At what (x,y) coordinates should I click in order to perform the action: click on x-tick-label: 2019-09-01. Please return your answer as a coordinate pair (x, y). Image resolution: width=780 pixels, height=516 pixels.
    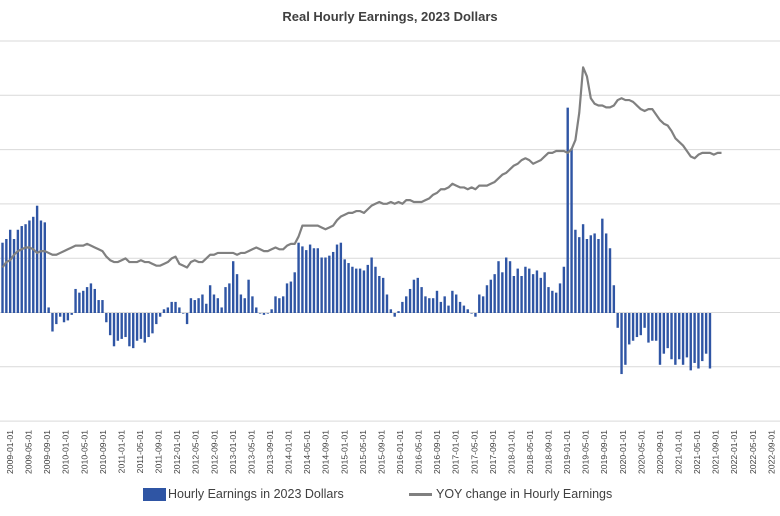
    Looking at the image, I should click on (604, 452).